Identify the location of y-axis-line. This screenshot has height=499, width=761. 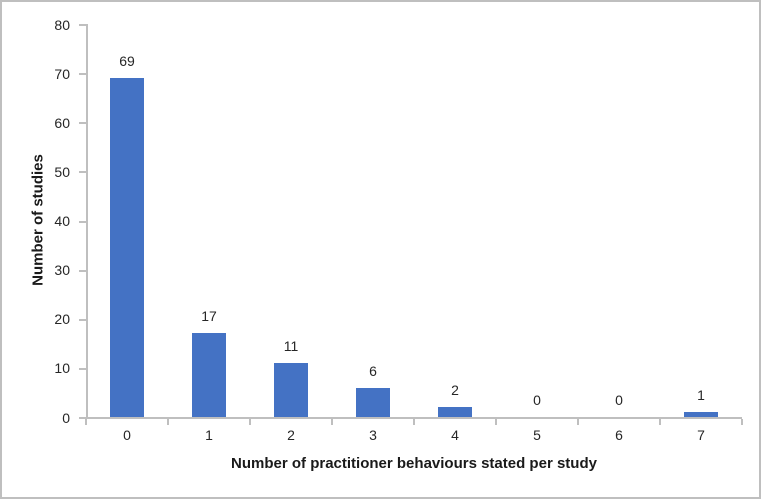
(87, 221).